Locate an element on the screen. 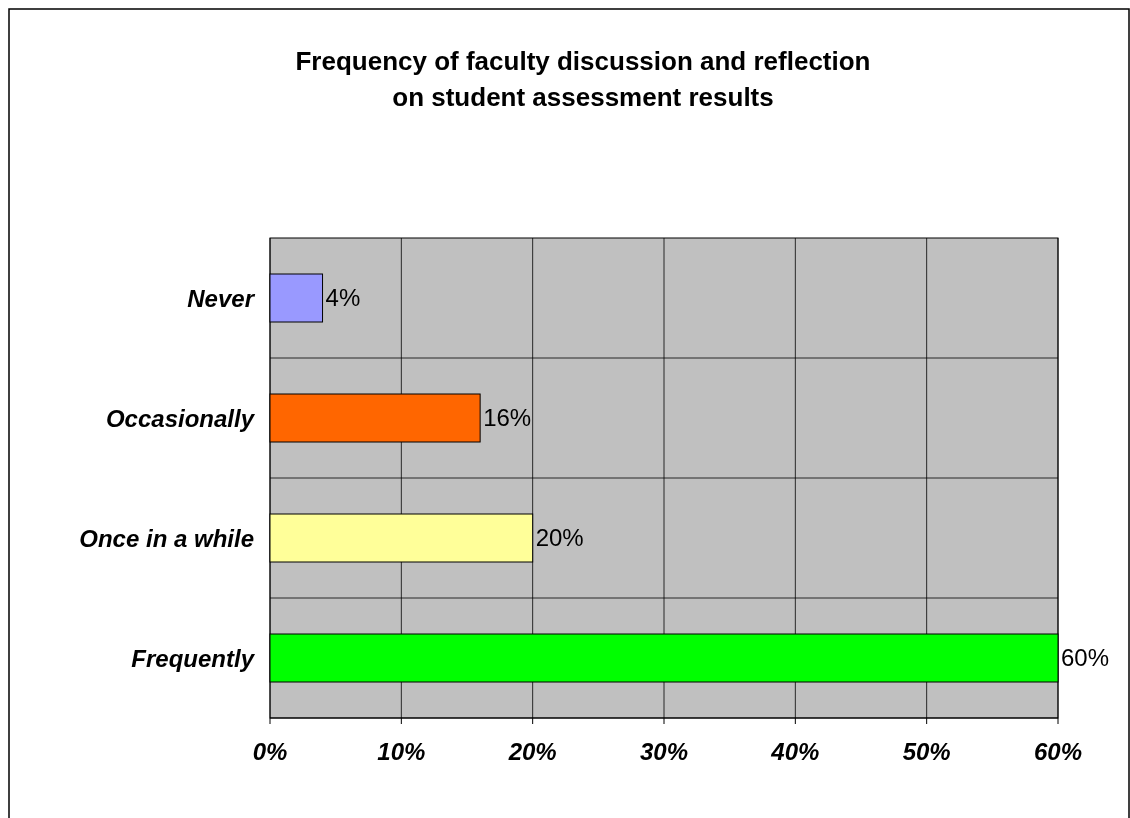 The height and width of the screenshot is (818, 1130). chart-title: Frequency of faculty discussion and reflection on student assessment results is located at coordinates (583, 79).